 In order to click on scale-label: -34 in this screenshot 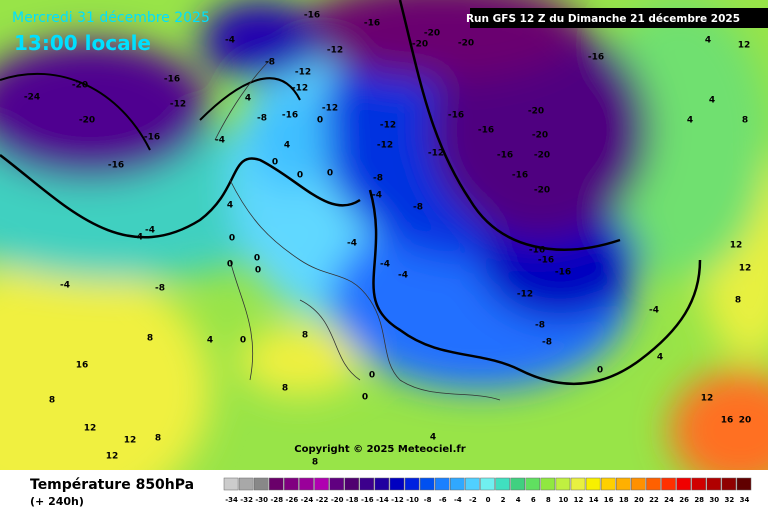, I will do `click(231, 500)`.